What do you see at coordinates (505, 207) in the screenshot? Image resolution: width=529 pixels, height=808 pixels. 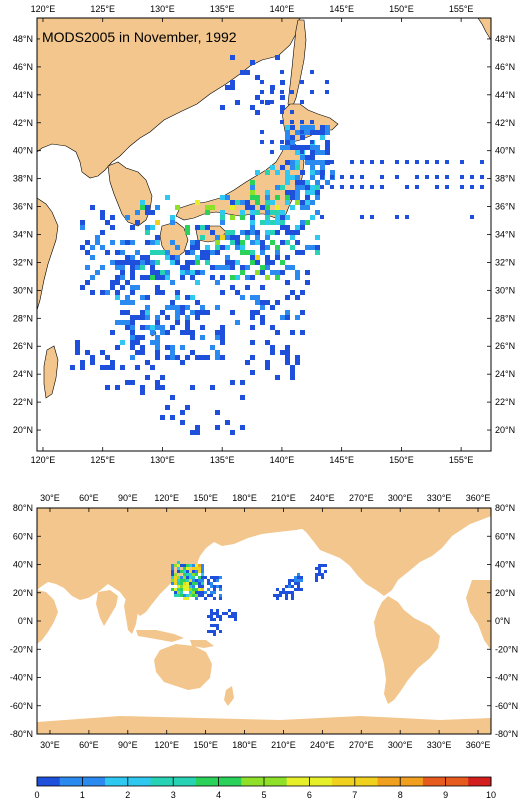 I see `lat-label: 36°N` at bounding box center [505, 207].